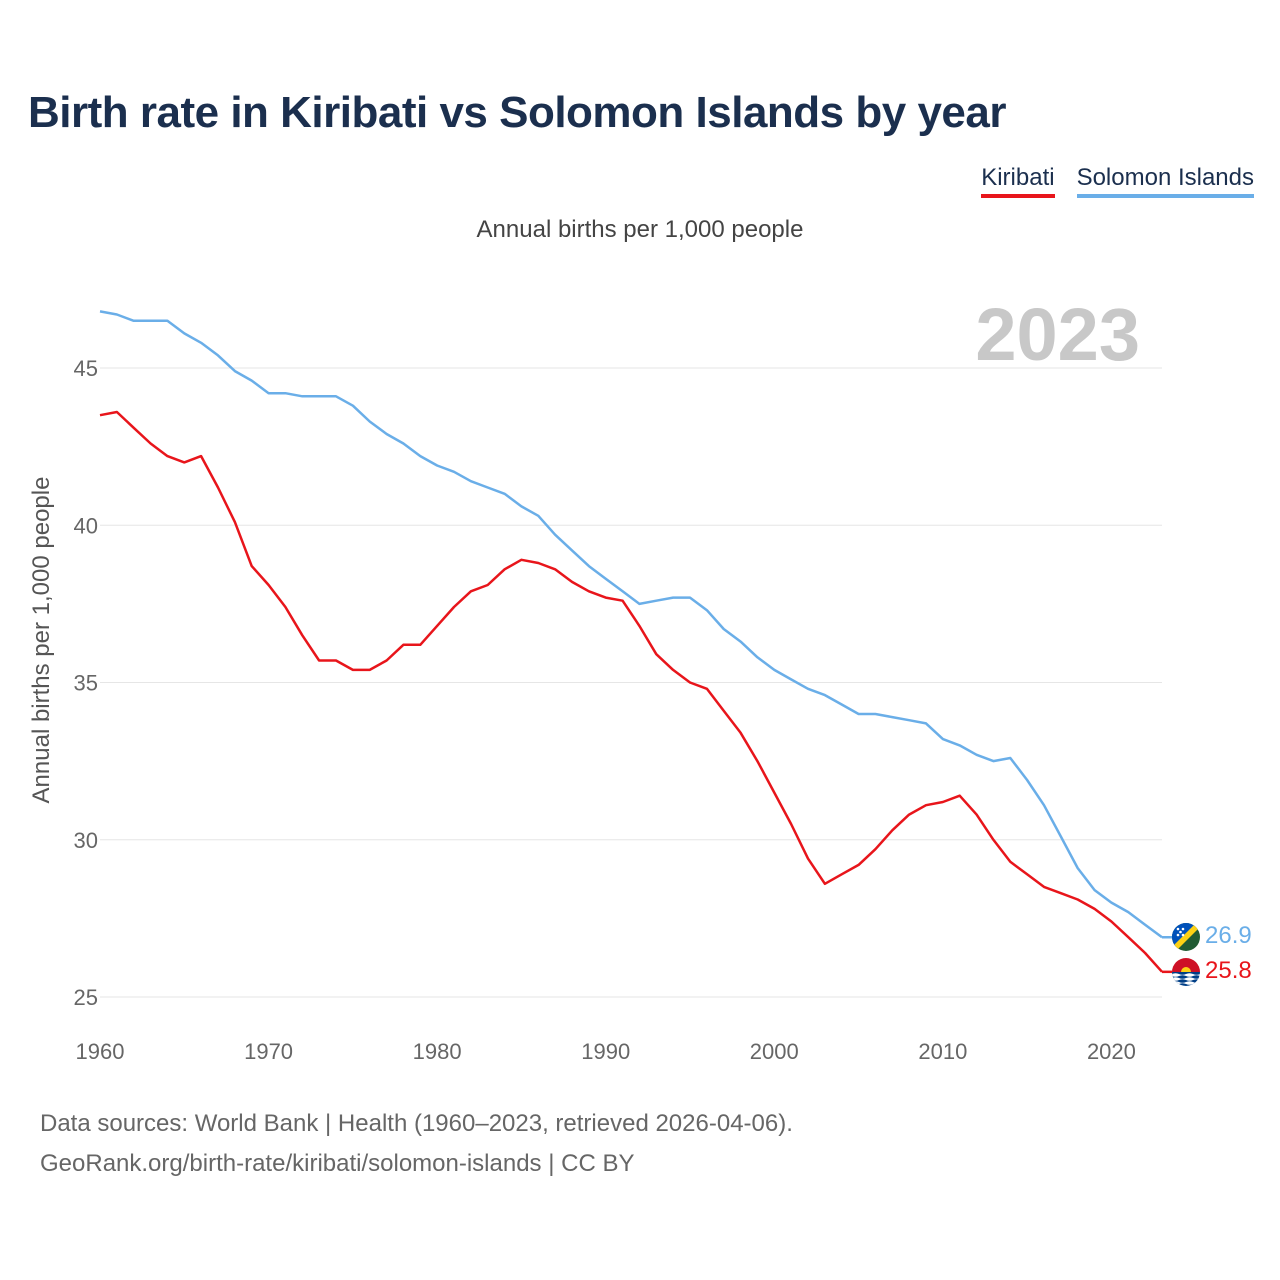 This screenshot has width=1280, height=1280. I want to click on y-tick-label-45: 45, so click(86, 368).